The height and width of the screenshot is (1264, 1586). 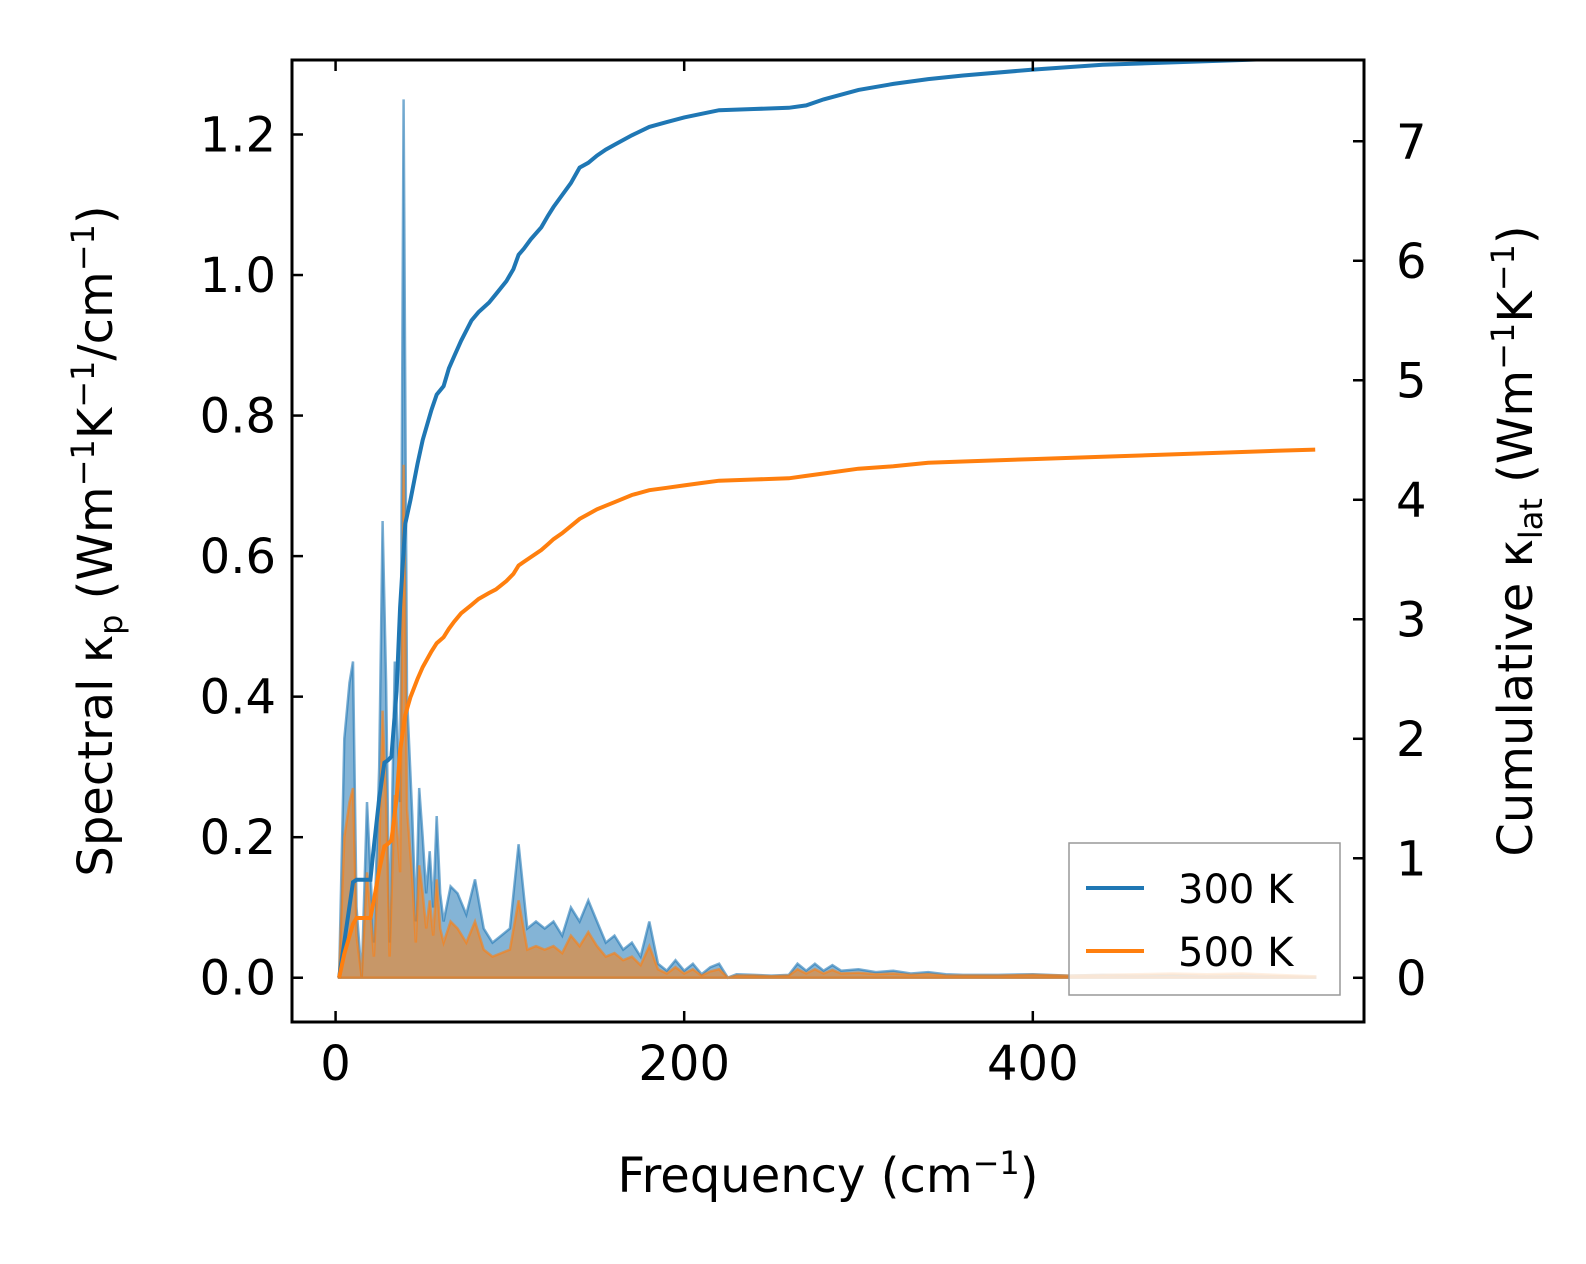 I want to click on y-right-tick-label: 6, so click(x=1411, y=262).